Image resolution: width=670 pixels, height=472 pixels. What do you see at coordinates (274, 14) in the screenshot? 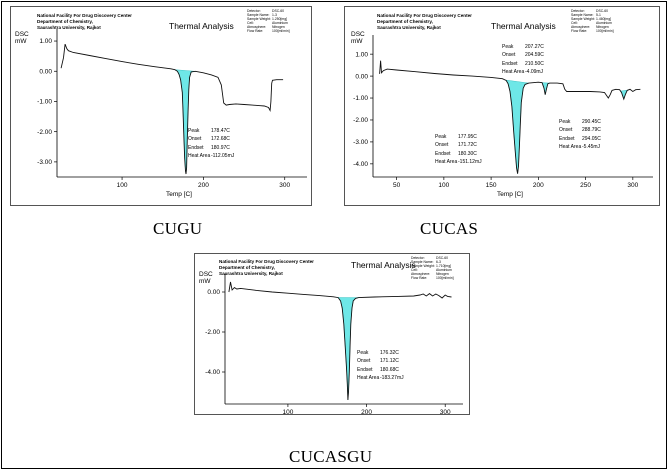
I see `meta-value: 1-3` at bounding box center [274, 14].